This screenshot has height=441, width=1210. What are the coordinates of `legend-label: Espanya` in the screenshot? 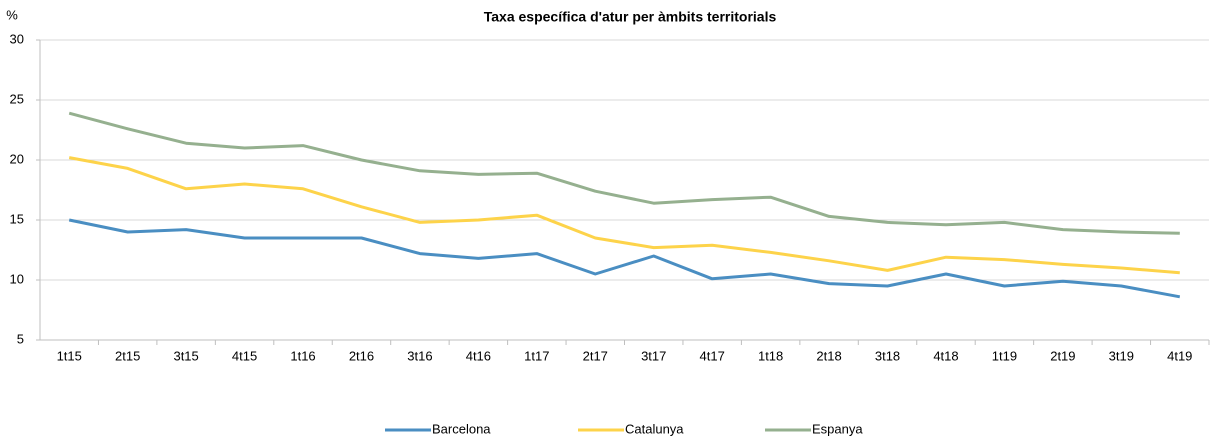 It's located at (837, 428).